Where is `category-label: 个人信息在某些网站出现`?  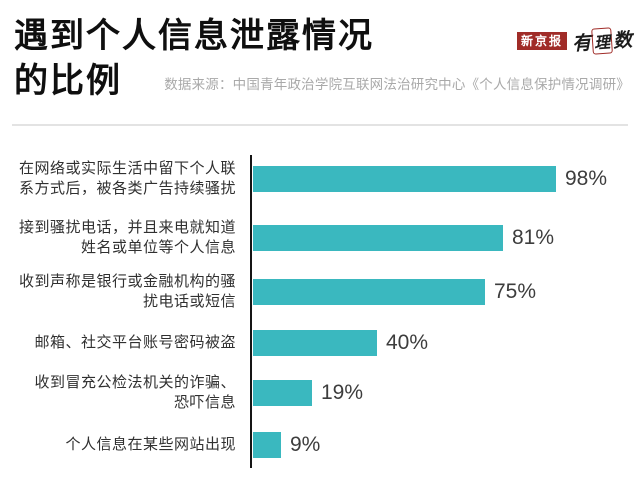 category-label: 个人信息在某些网站出现 is located at coordinates (150, 444).